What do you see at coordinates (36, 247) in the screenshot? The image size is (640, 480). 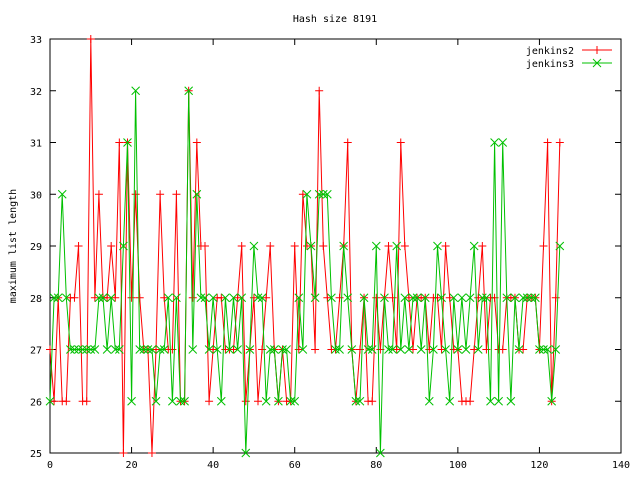 I see `y-tick-label: 29` at bounding box center [36, 247].